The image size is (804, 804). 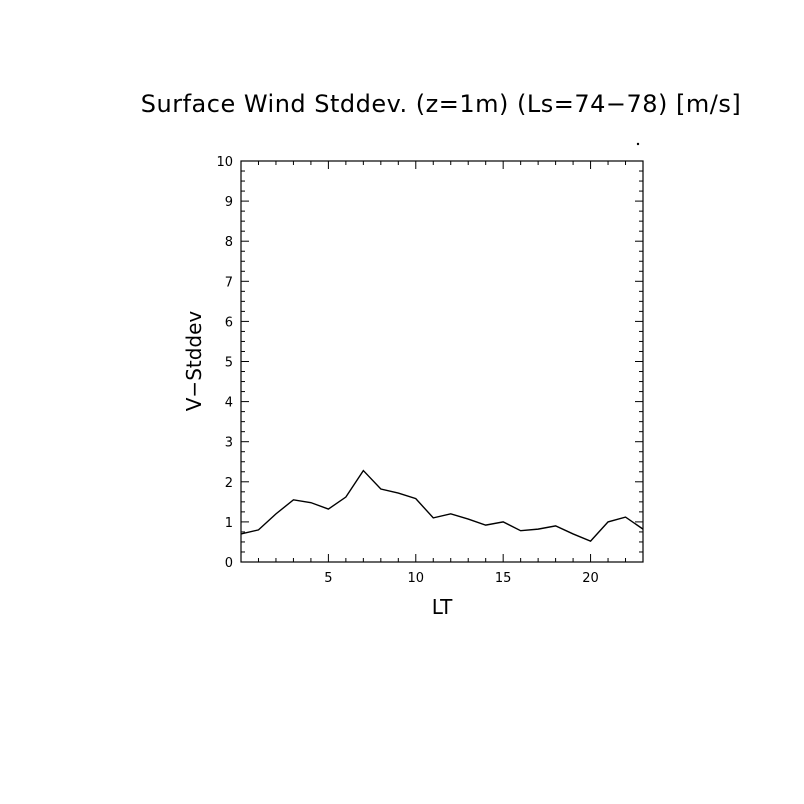 What do you see at coordinates (229, 282) in the screenshot?
I see `y-tick-label: 7` at bounding box center [229, 282].